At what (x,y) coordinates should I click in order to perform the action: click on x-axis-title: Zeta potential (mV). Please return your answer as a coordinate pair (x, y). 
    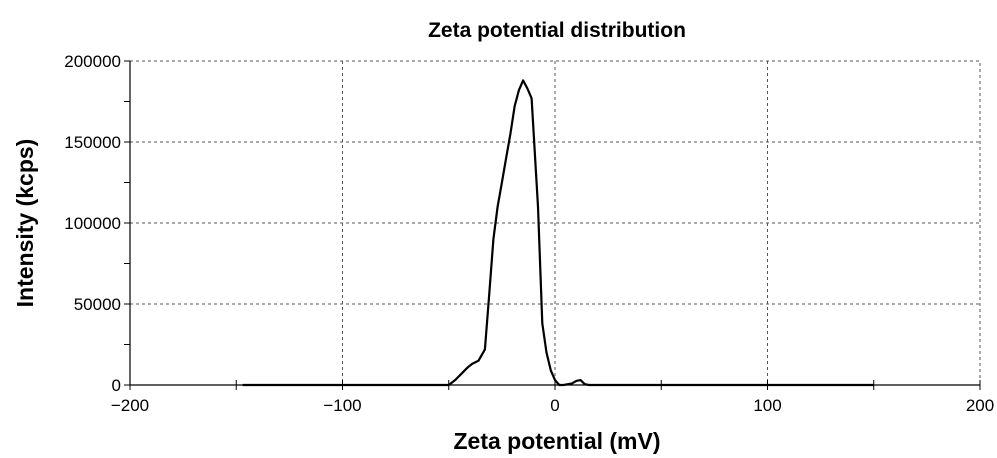
    Looking at the image, I should click on (556, 441).